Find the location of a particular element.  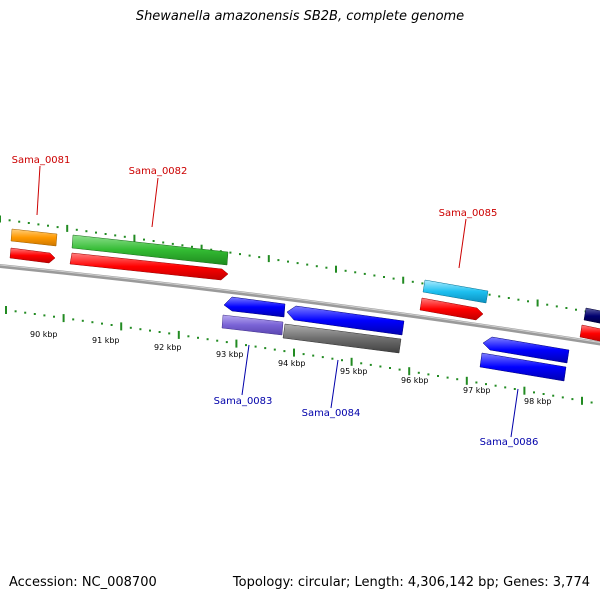

svg-text: Sama_0084 is located at coordinates (331, 413).